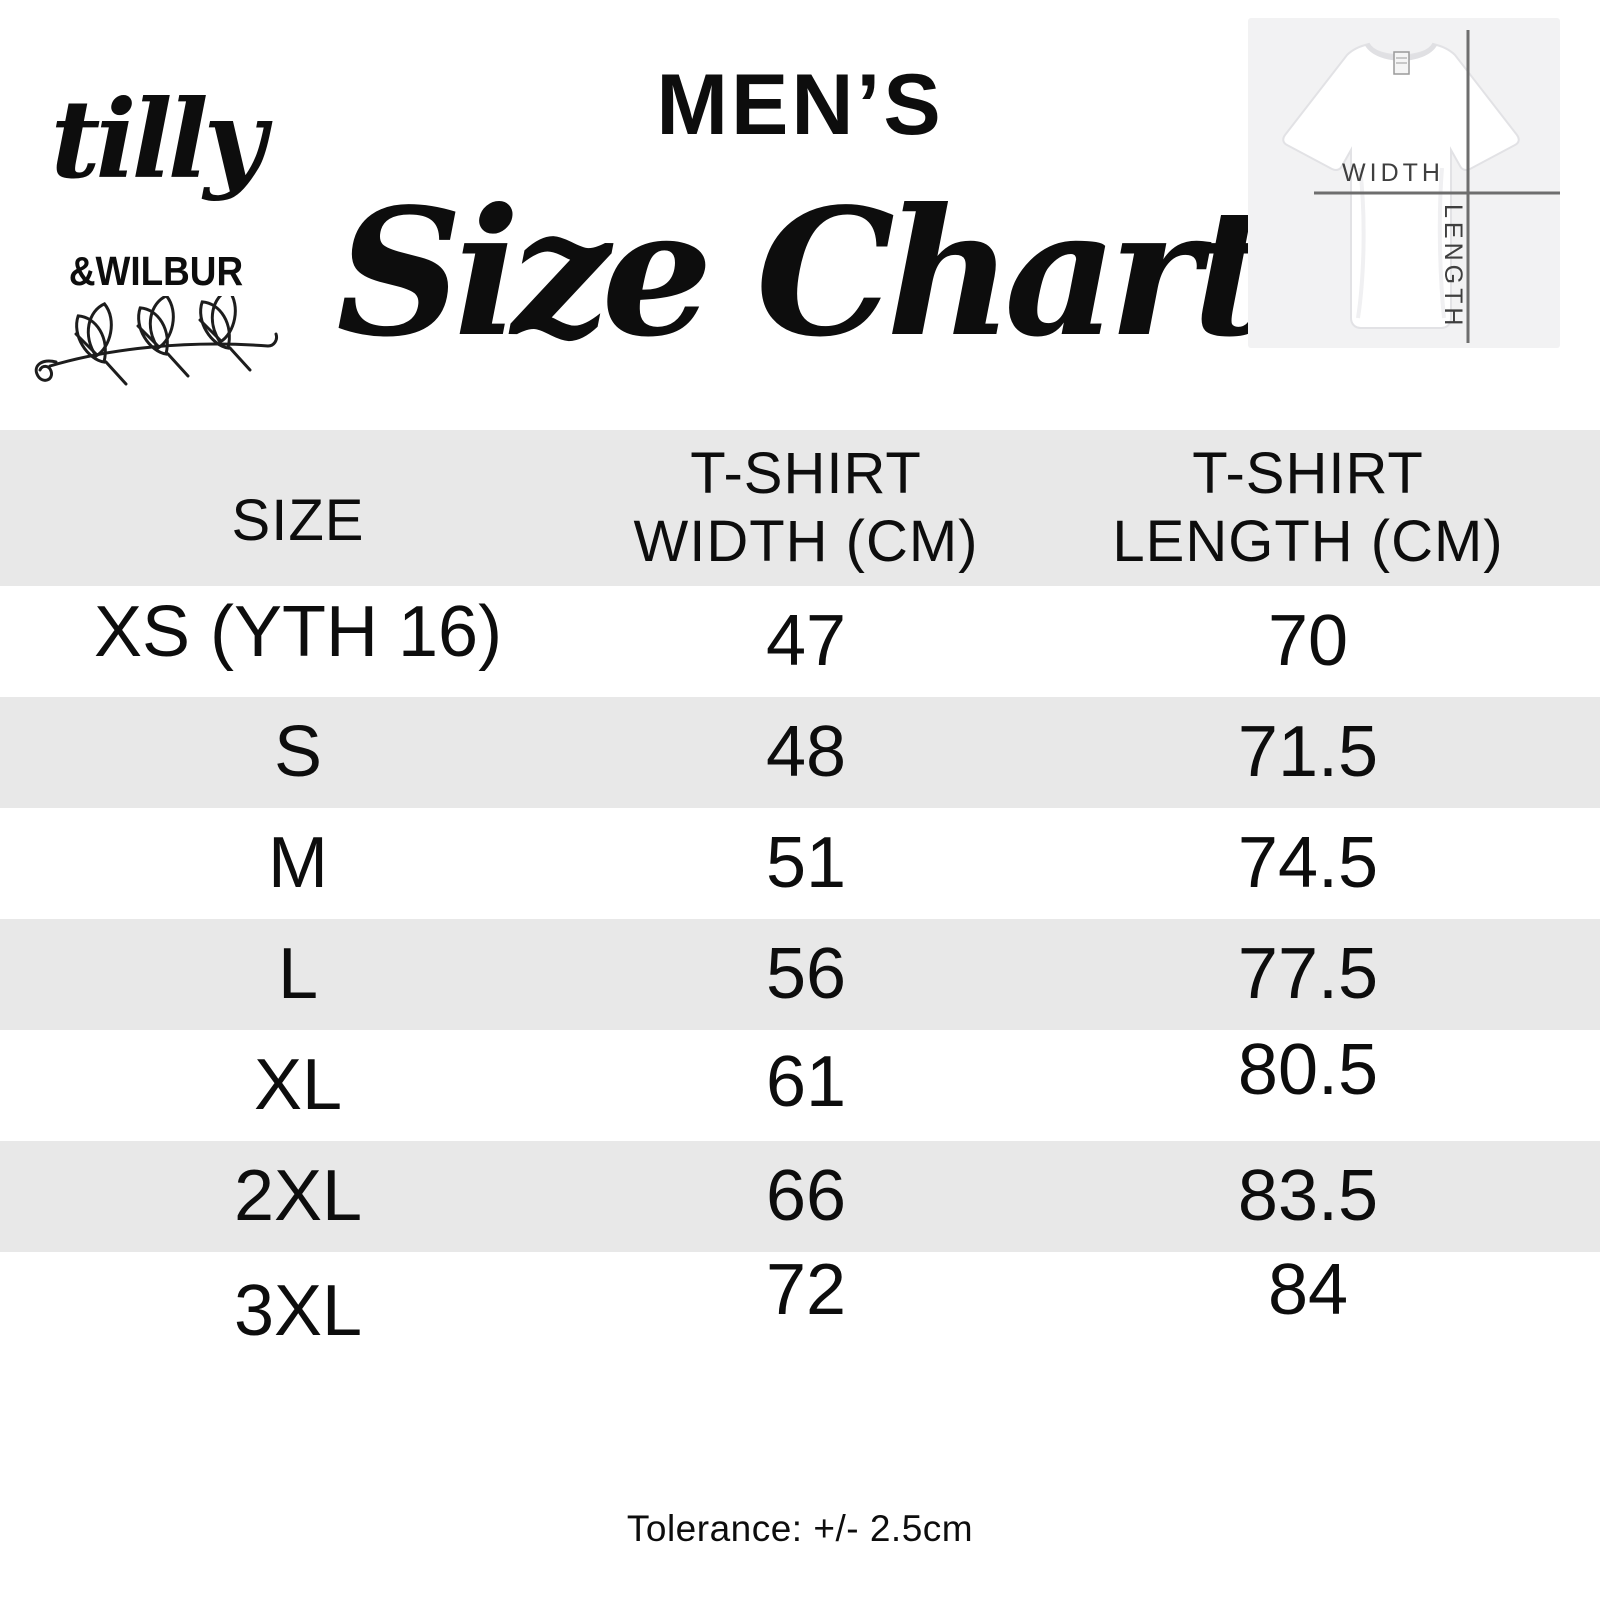  I want to click on length-cell: 83.5, so click(1308, 1195).